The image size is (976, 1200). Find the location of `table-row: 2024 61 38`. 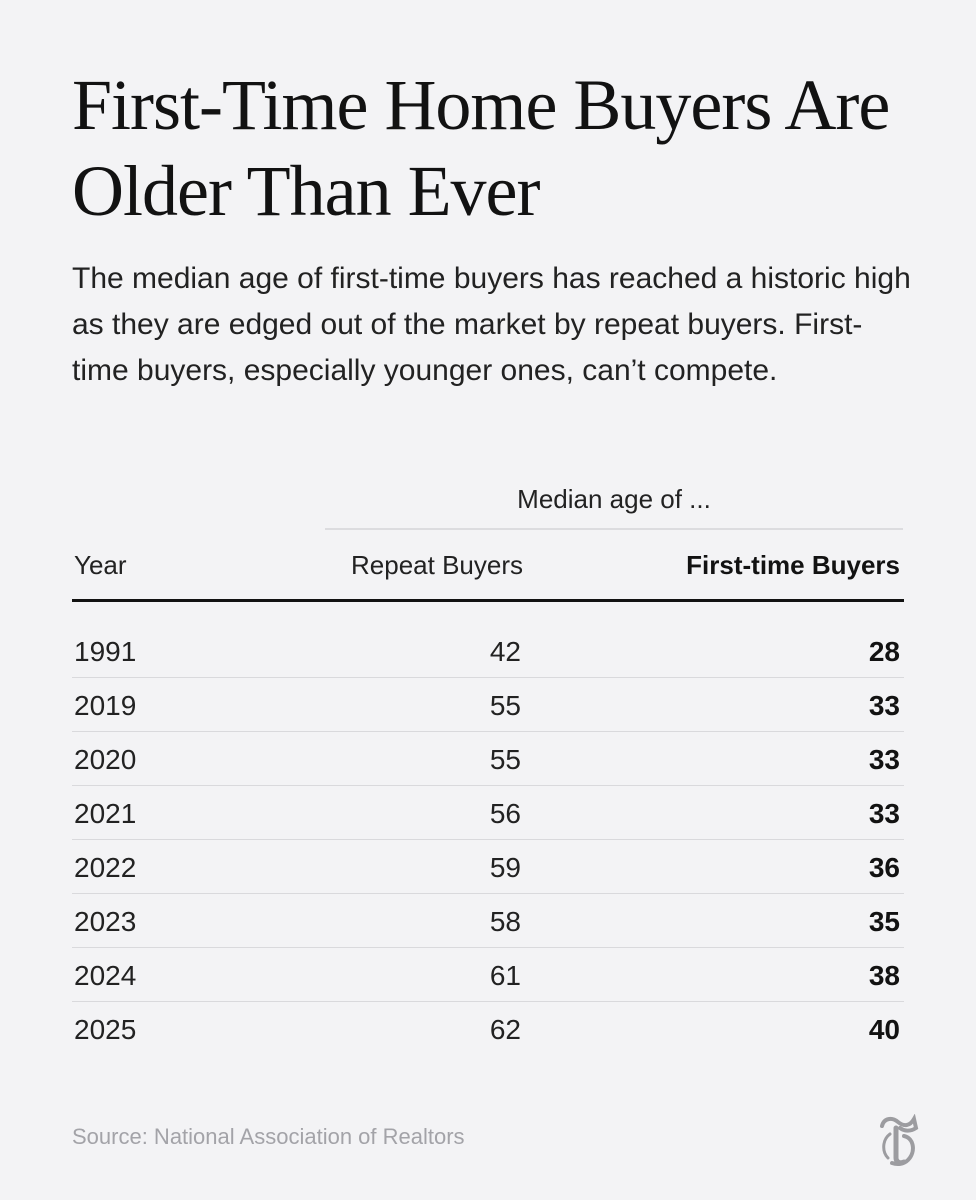

table-row: 2024 61 38 is located at coordinates (488, 975).